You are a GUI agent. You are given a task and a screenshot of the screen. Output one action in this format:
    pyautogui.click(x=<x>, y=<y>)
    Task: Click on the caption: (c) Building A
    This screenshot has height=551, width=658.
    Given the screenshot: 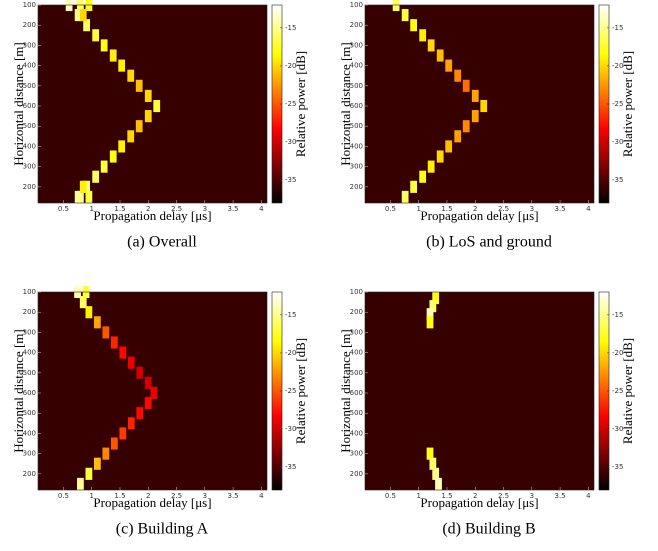 What is the action you would take?
    pyautogui.click(x=162, y=529)
    